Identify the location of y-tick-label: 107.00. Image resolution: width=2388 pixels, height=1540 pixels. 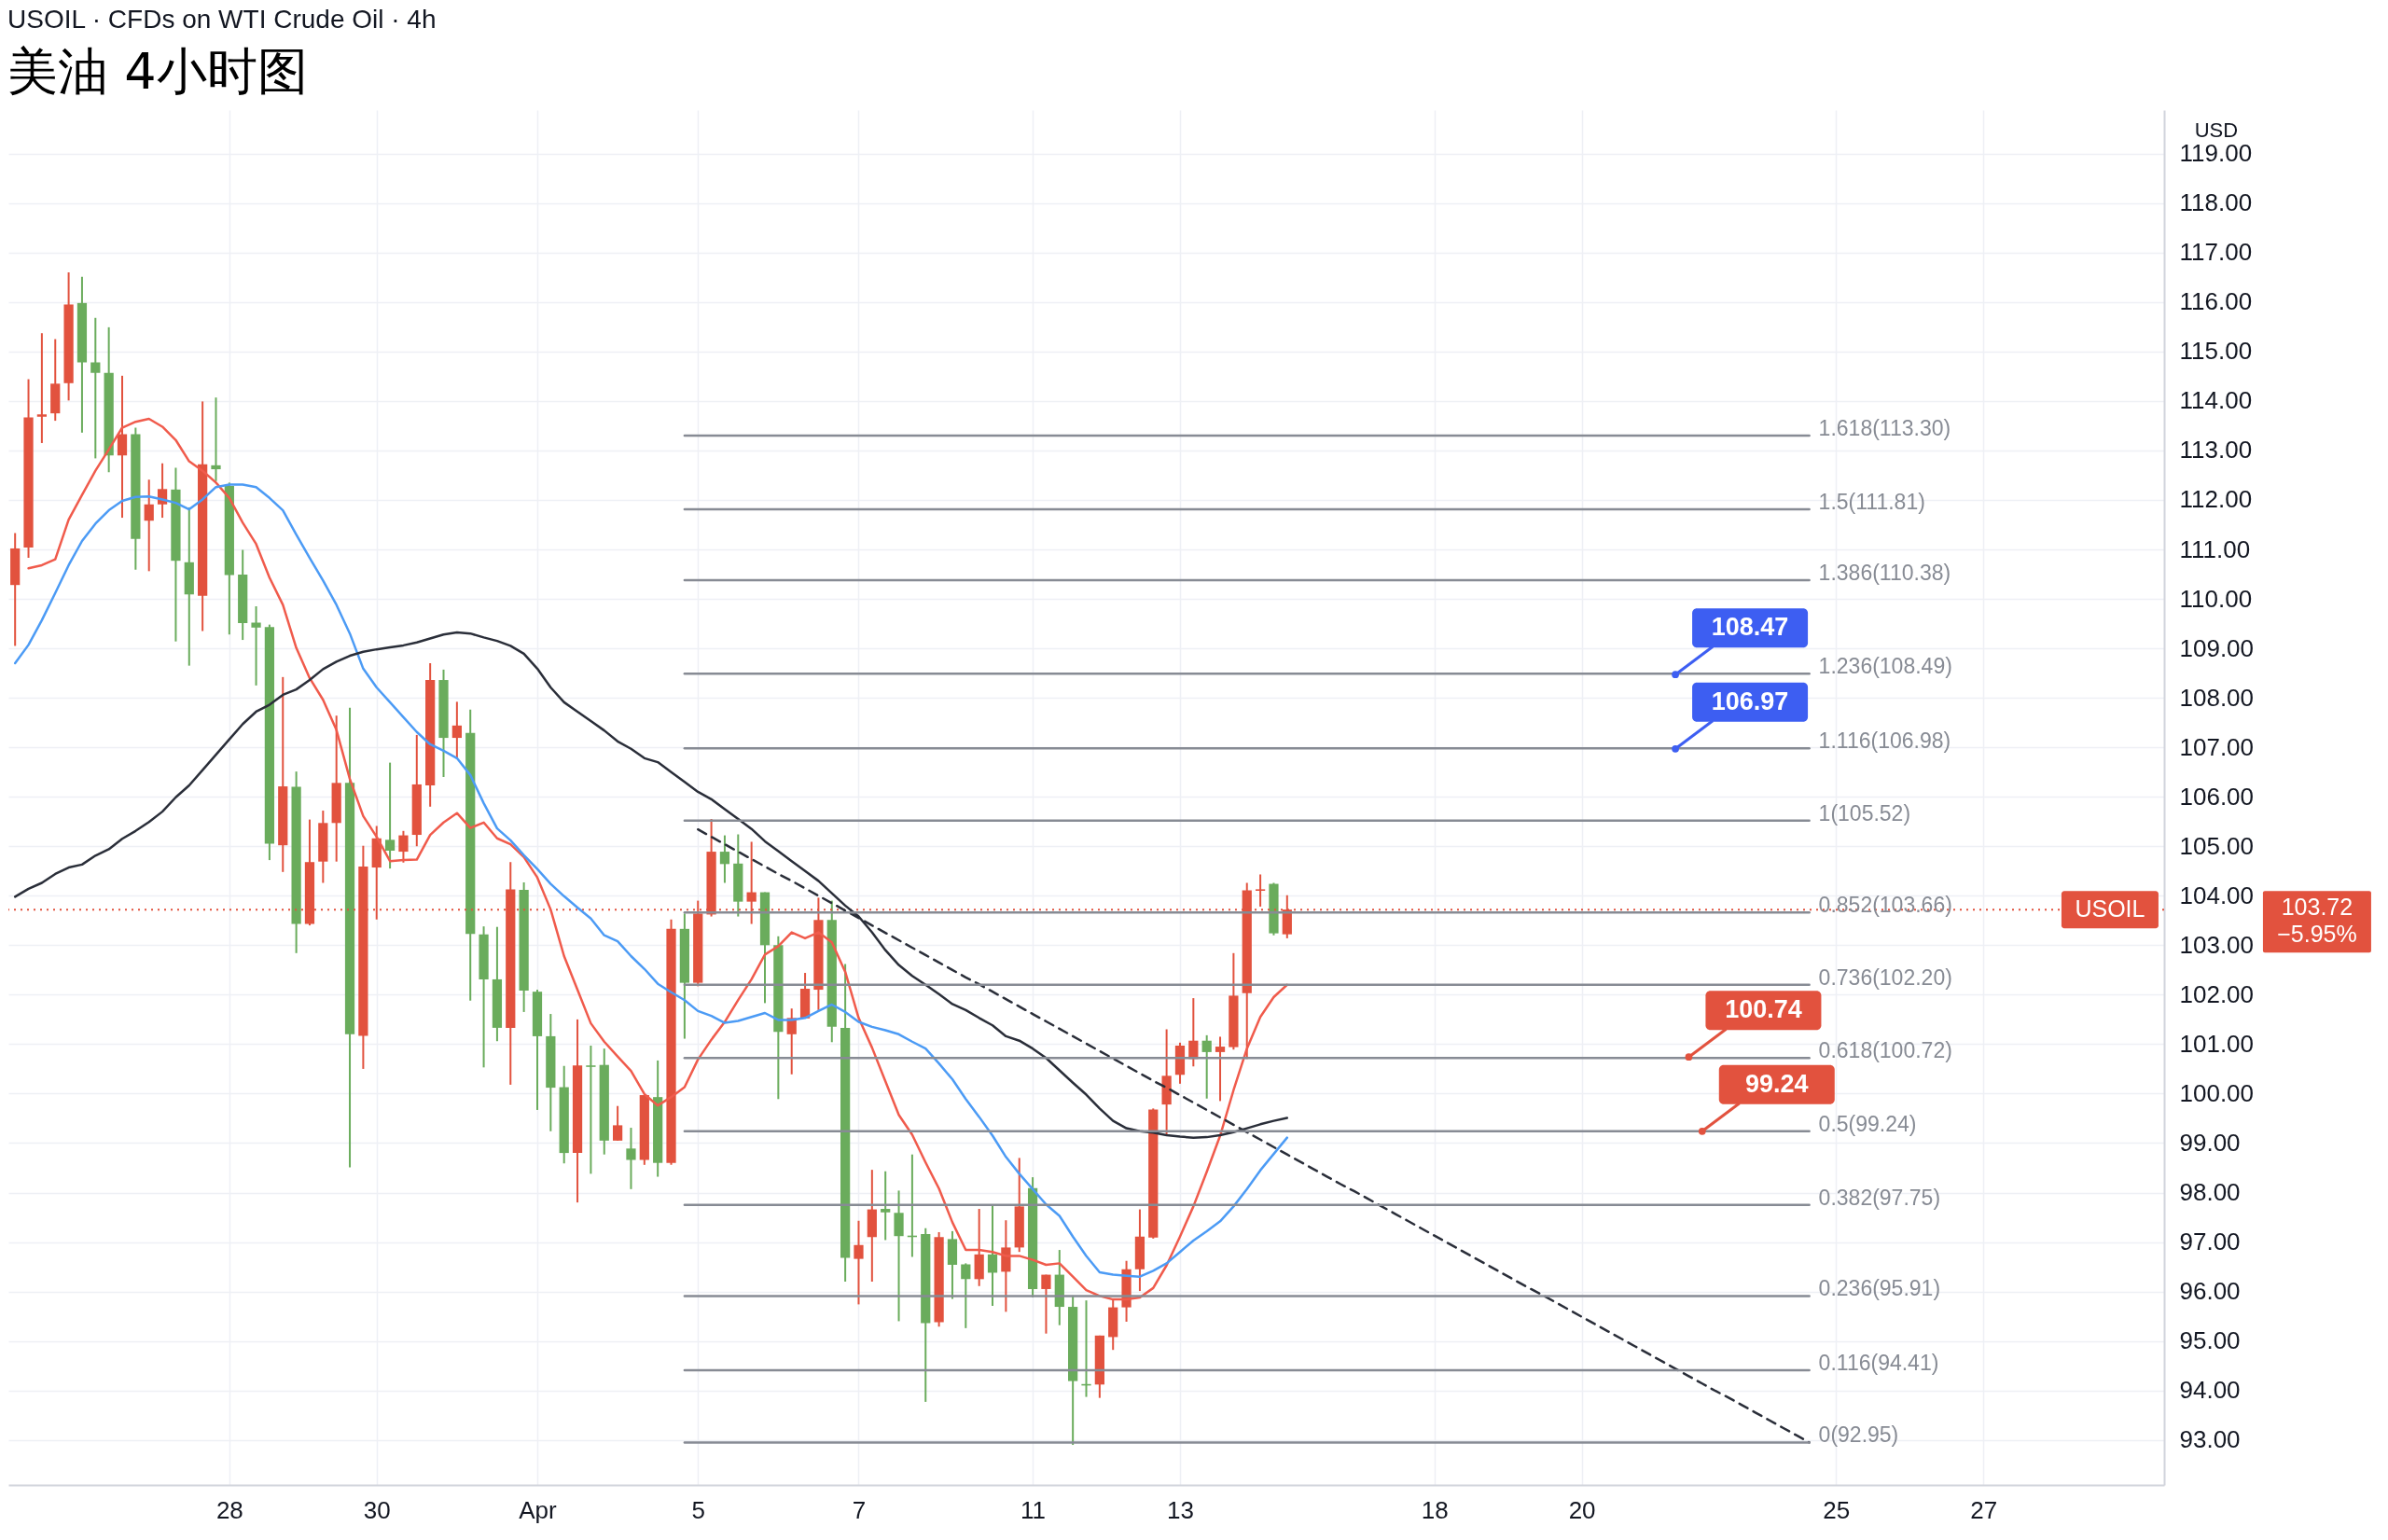
(2217, 746).